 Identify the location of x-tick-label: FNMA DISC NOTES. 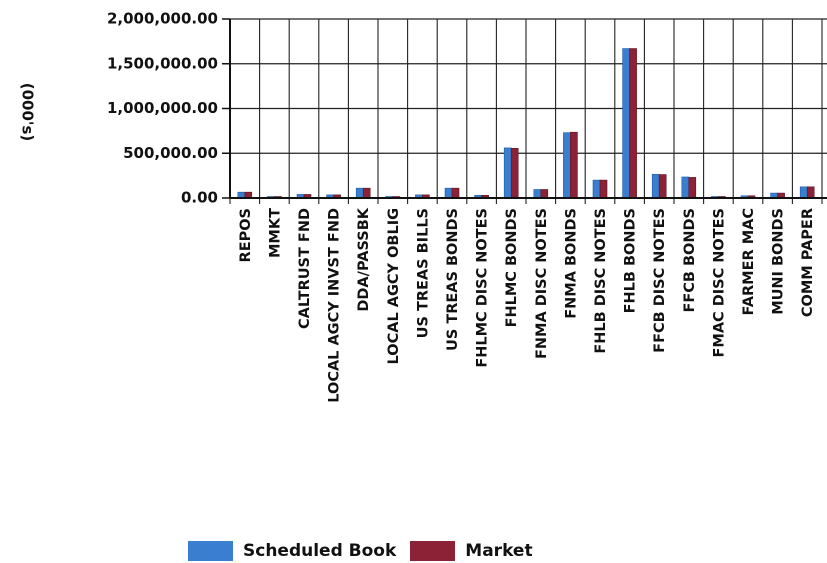
(542, 283).